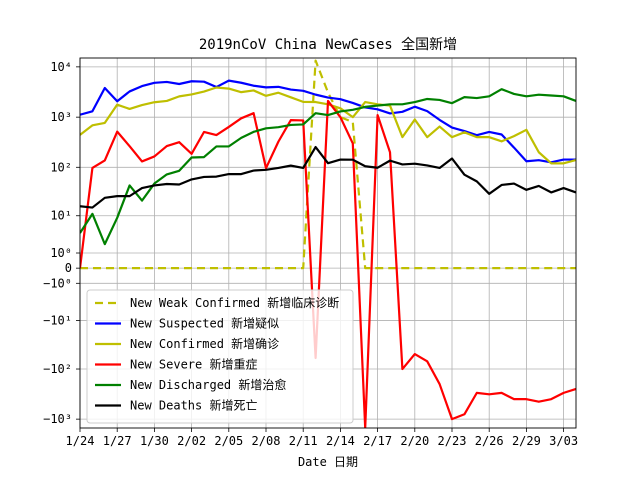 The image size is (640, 480). What do you see at coordinates (489, 441) in the screenshot?
I see `x-tick-label: 2/26` at bounding box center [489, 441].